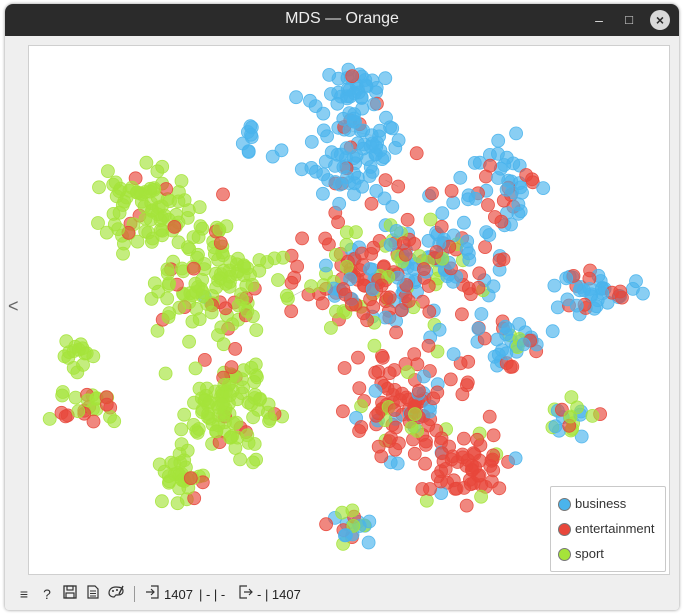 This screenshot has width=684, height=614. I want to click on save-icon, so click(70, 594).